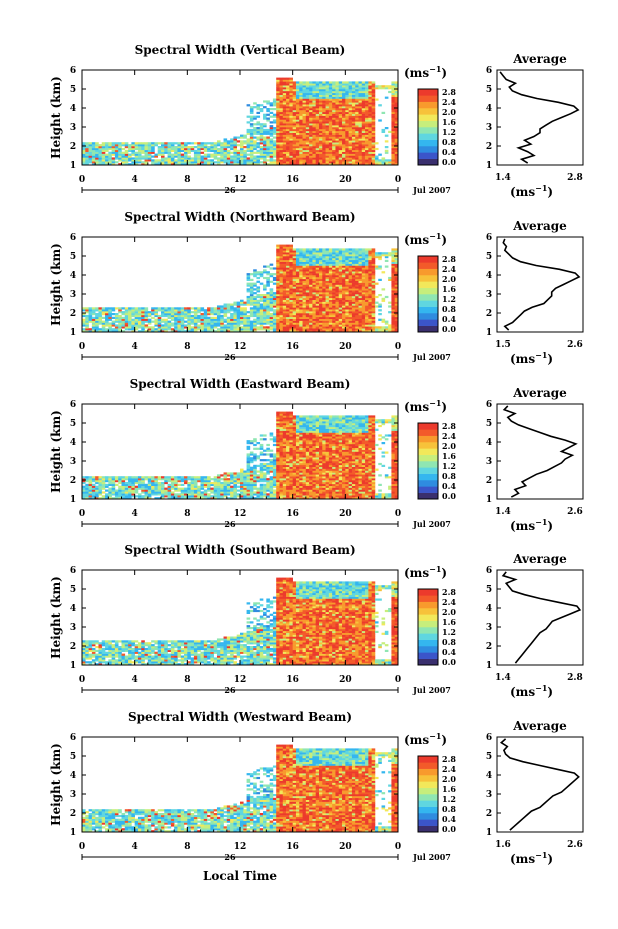 The height and width of the screenshot is (929, 618). What do you see at coordinates (428, 124) in the screenshot?
I see `colorbar-swatch` at bounding box center [428, 124].